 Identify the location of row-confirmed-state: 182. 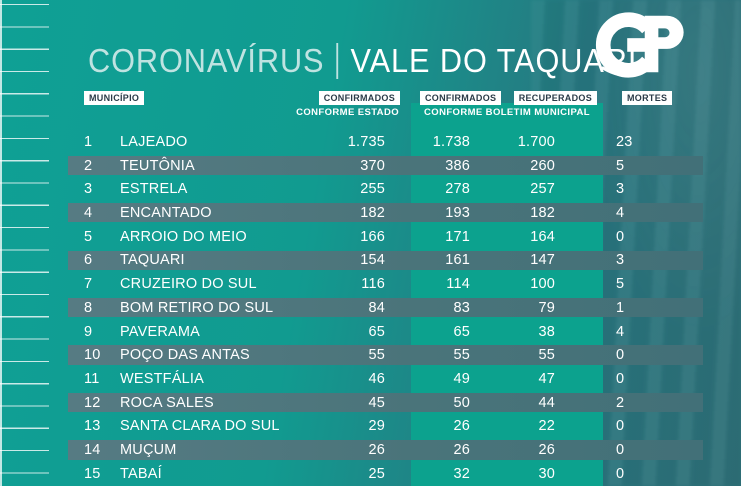
(372, 213).